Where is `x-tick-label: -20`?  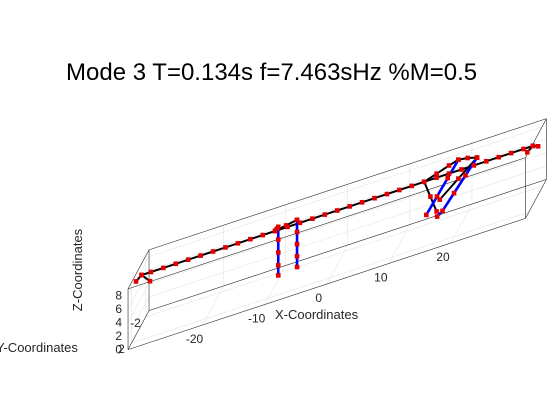
x-tick-label: -20 is located at coordinates (195, 339).